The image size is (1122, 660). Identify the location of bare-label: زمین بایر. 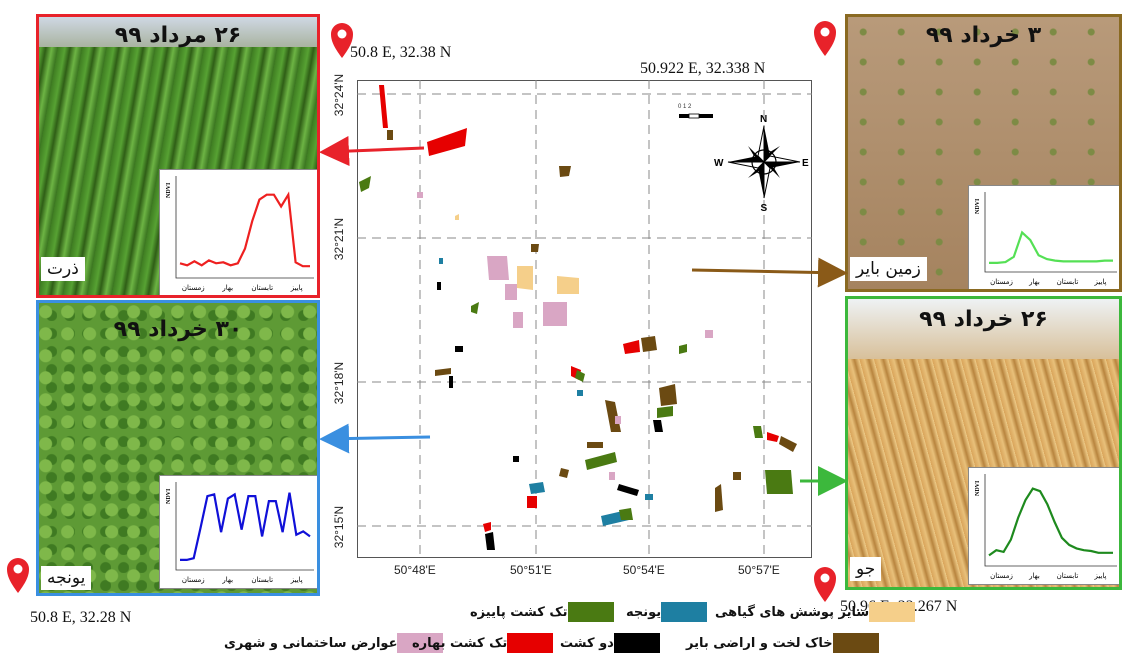
(888, 269).